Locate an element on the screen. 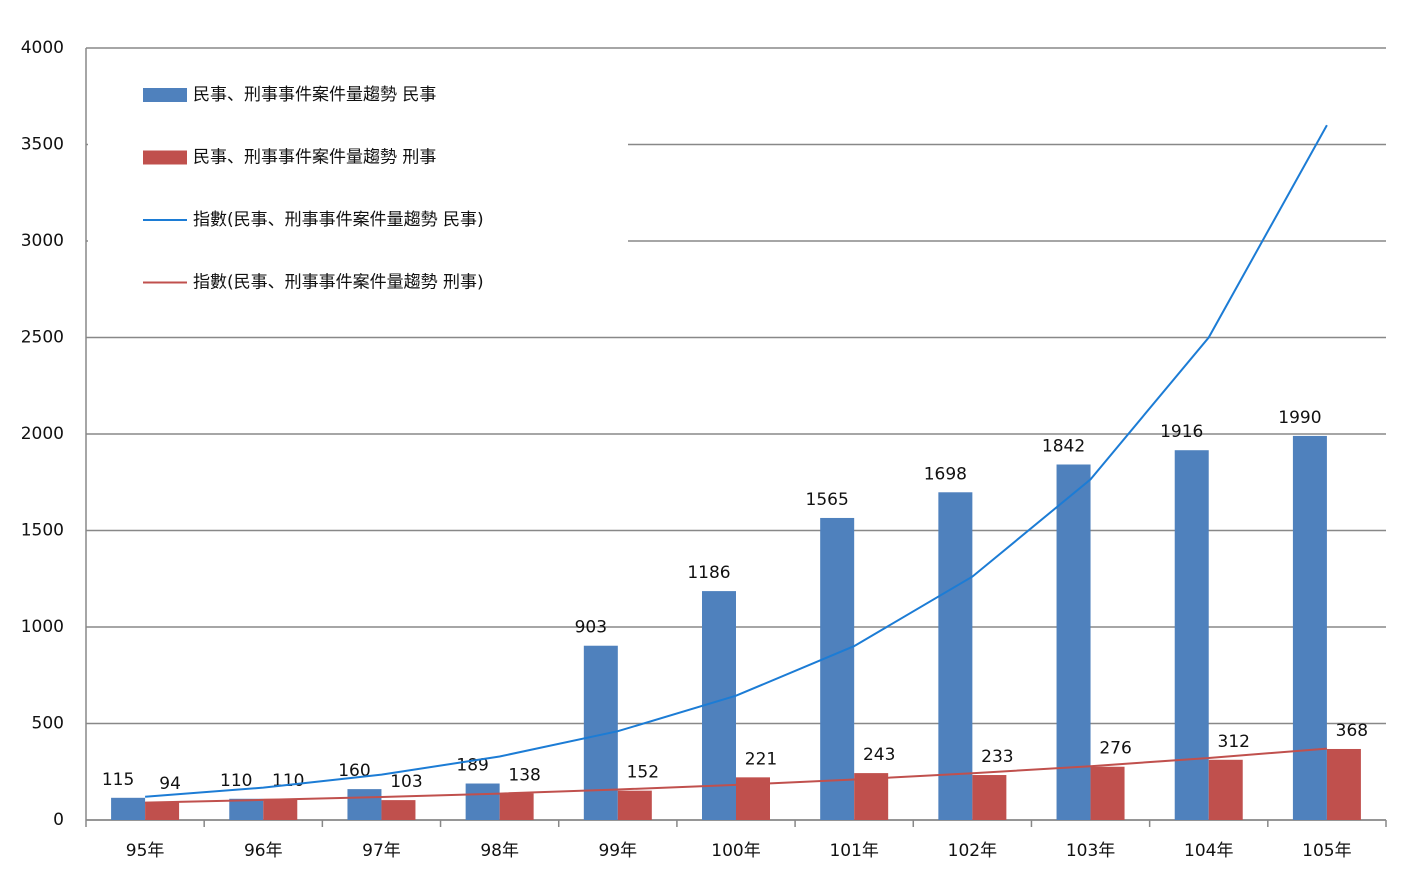 This screenshot has width=1426, height=892. data-label: 115 is located at coordinates (118, 780).